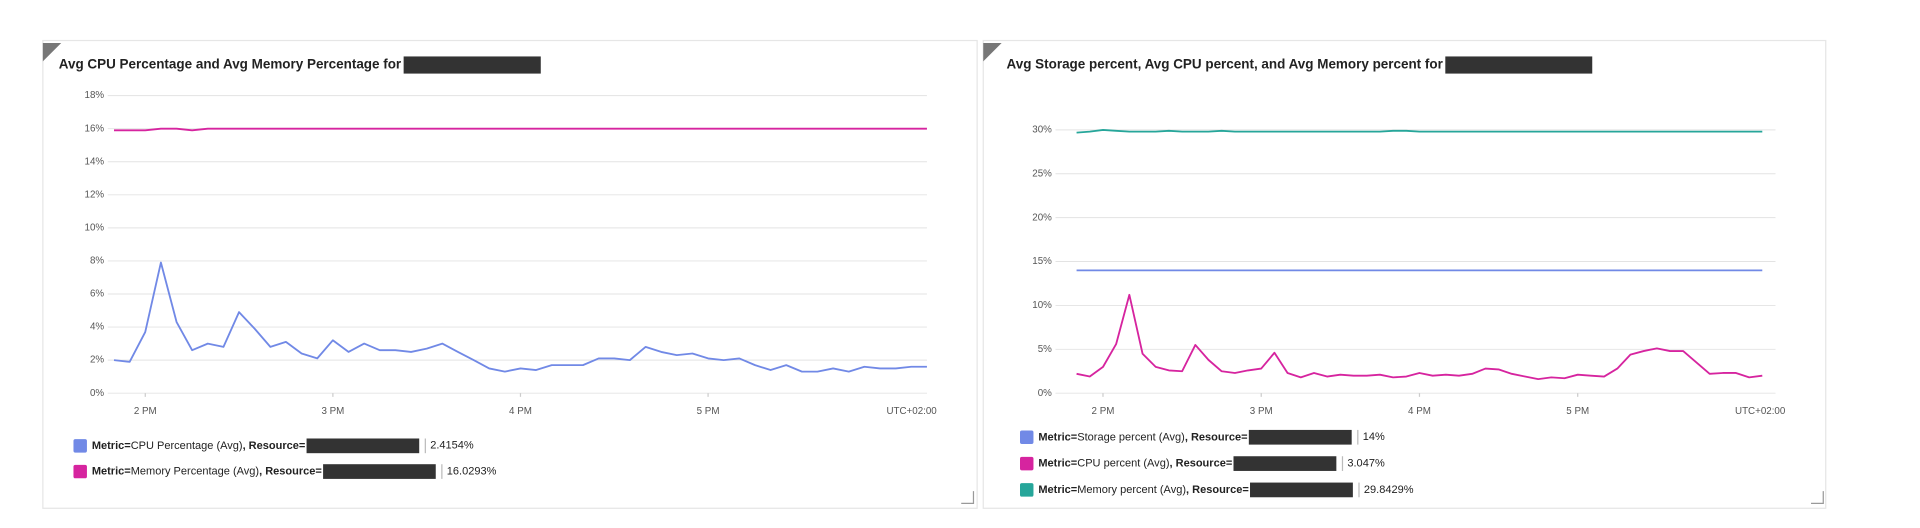 Image resolution: width=1920 pixels, height=528 pixels. Describe the element at coordinates (992, 52) in the screenshot. I see `panel-corner` at that location.